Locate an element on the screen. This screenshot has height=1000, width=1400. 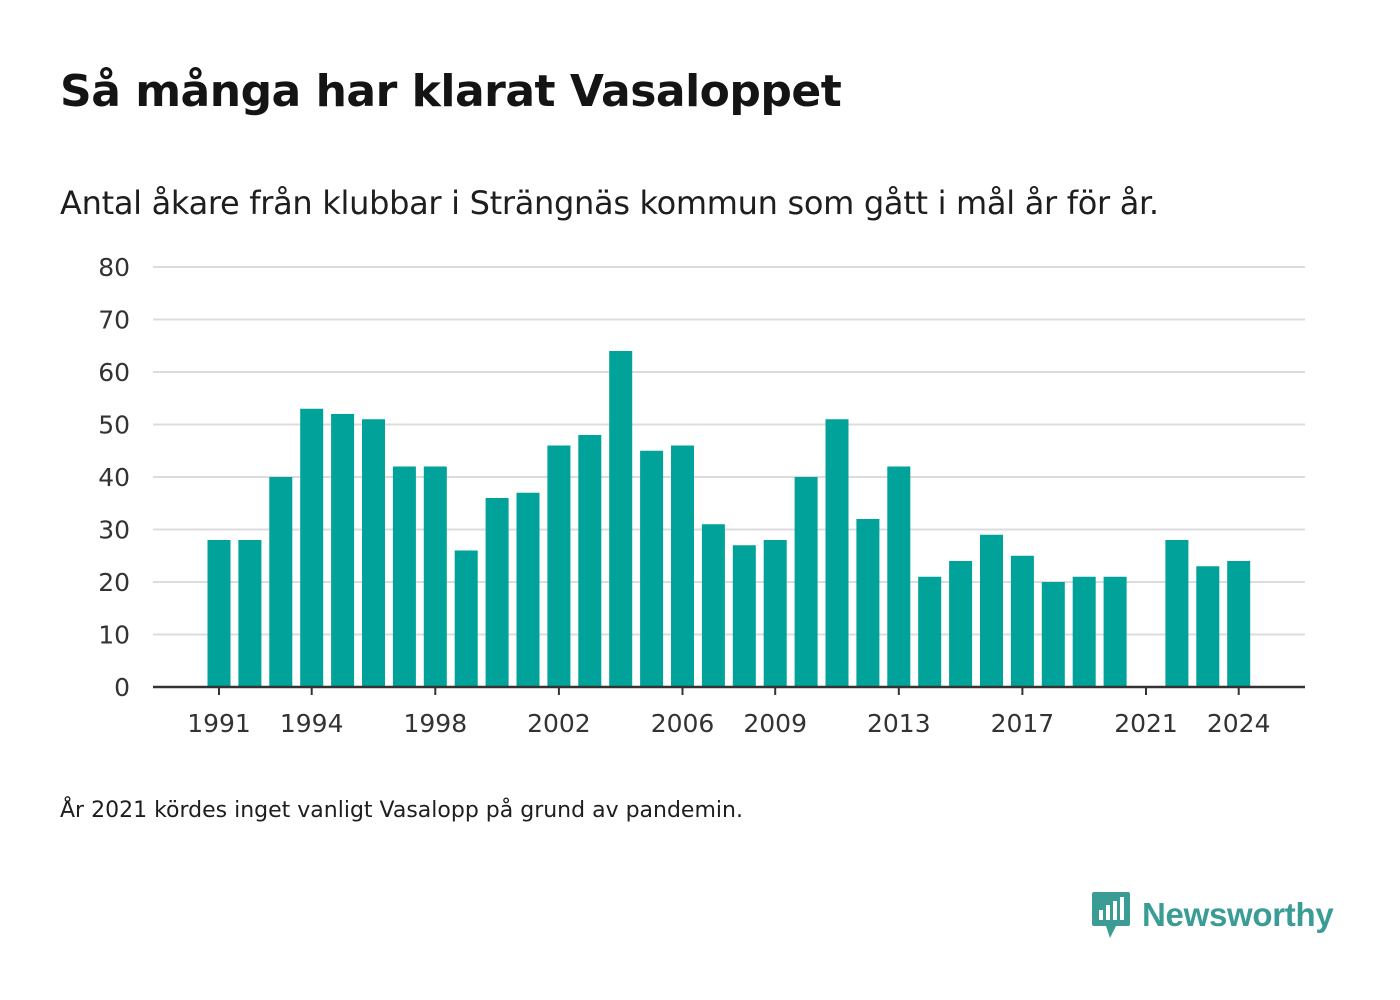
x-tick-label: 2009 is located at coordinates (775, 723).